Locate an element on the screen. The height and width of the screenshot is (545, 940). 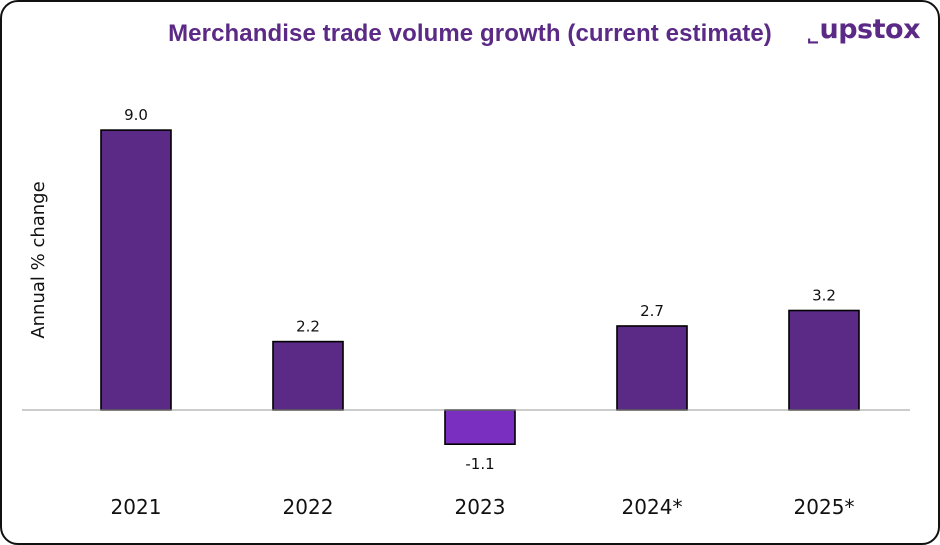
data-label-2021: 9.0 is located at coordinates (136, 115).